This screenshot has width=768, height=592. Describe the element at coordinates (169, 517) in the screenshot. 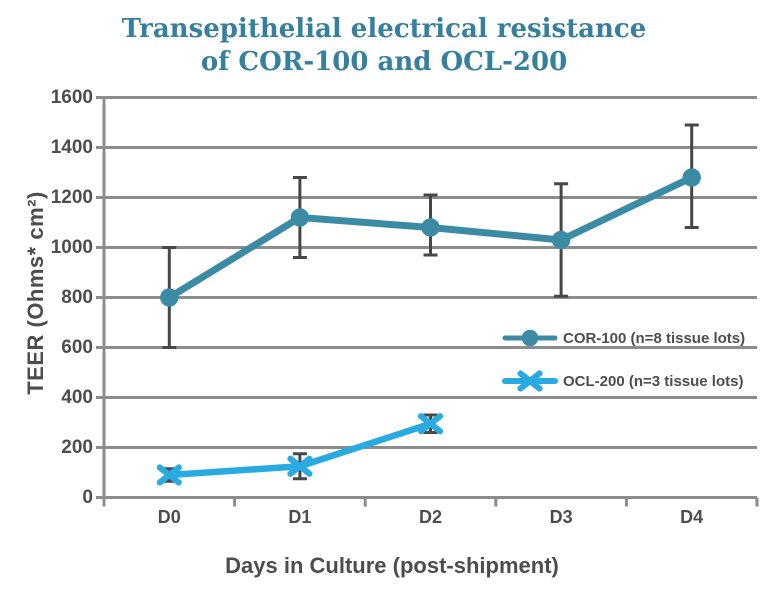

I see `x-tick-label: D0` at that location.